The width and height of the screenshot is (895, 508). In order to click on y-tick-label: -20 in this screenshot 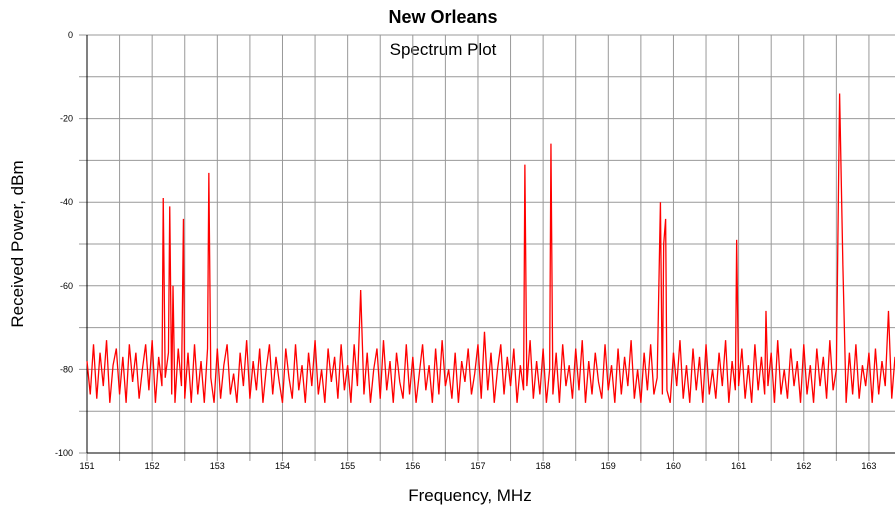, I will do `click(66, 119)`.